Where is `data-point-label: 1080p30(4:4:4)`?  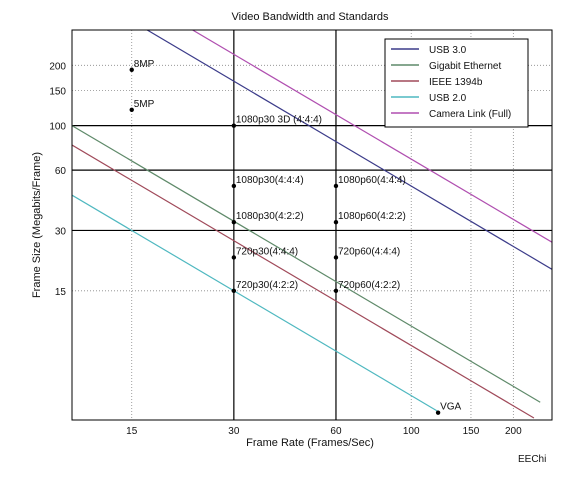 data-point-label: 1080p30(4:4:4) is located at coordinates (270, 180).